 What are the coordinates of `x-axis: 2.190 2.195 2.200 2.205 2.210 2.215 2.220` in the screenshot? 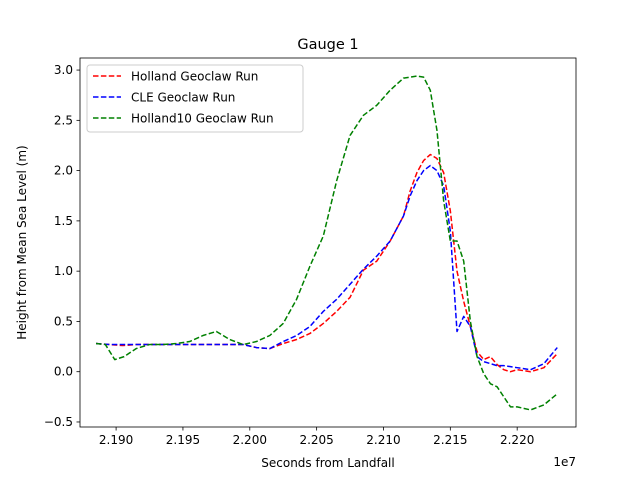 It's located at (316, 437).